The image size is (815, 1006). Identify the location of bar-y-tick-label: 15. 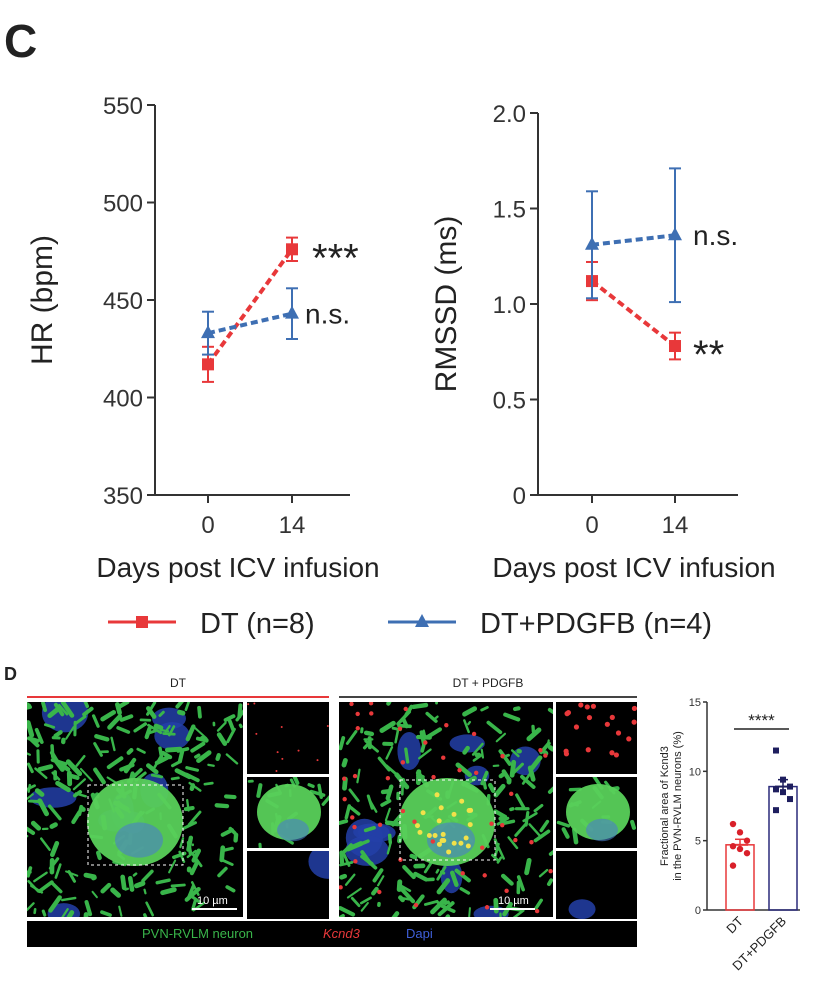
(695, 703).